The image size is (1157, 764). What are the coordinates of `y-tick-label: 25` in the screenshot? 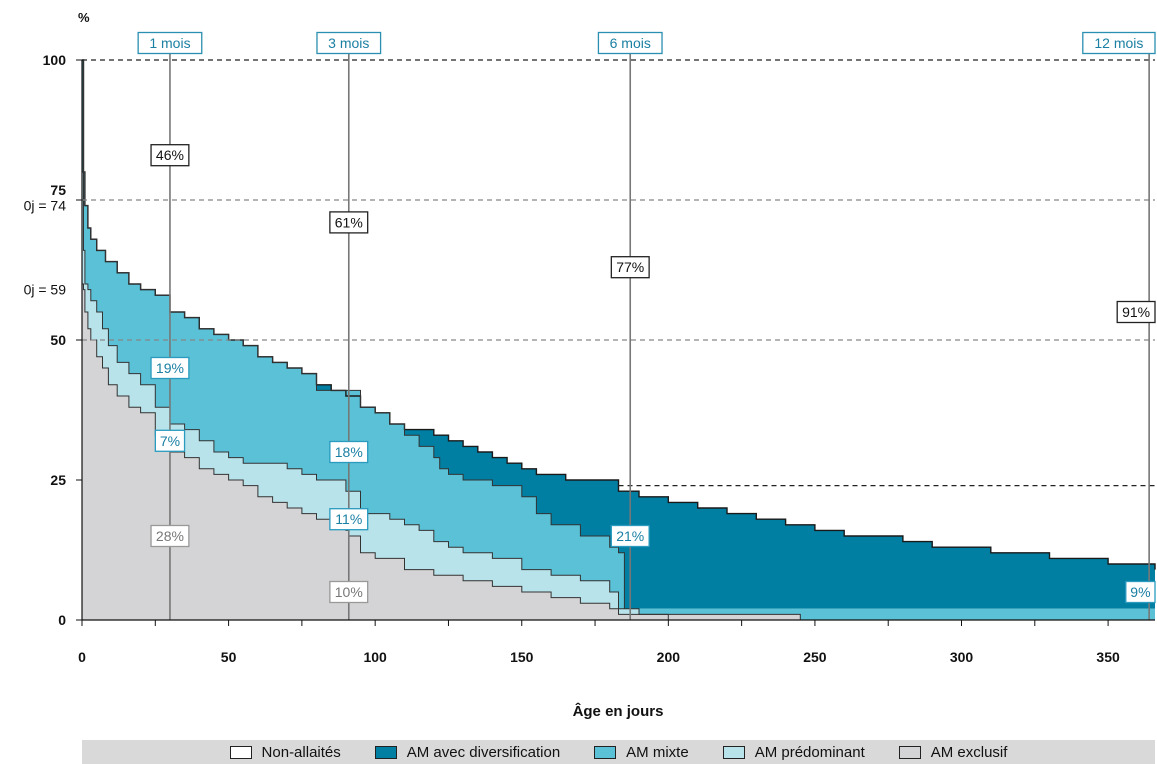 It's located at (58, 480).